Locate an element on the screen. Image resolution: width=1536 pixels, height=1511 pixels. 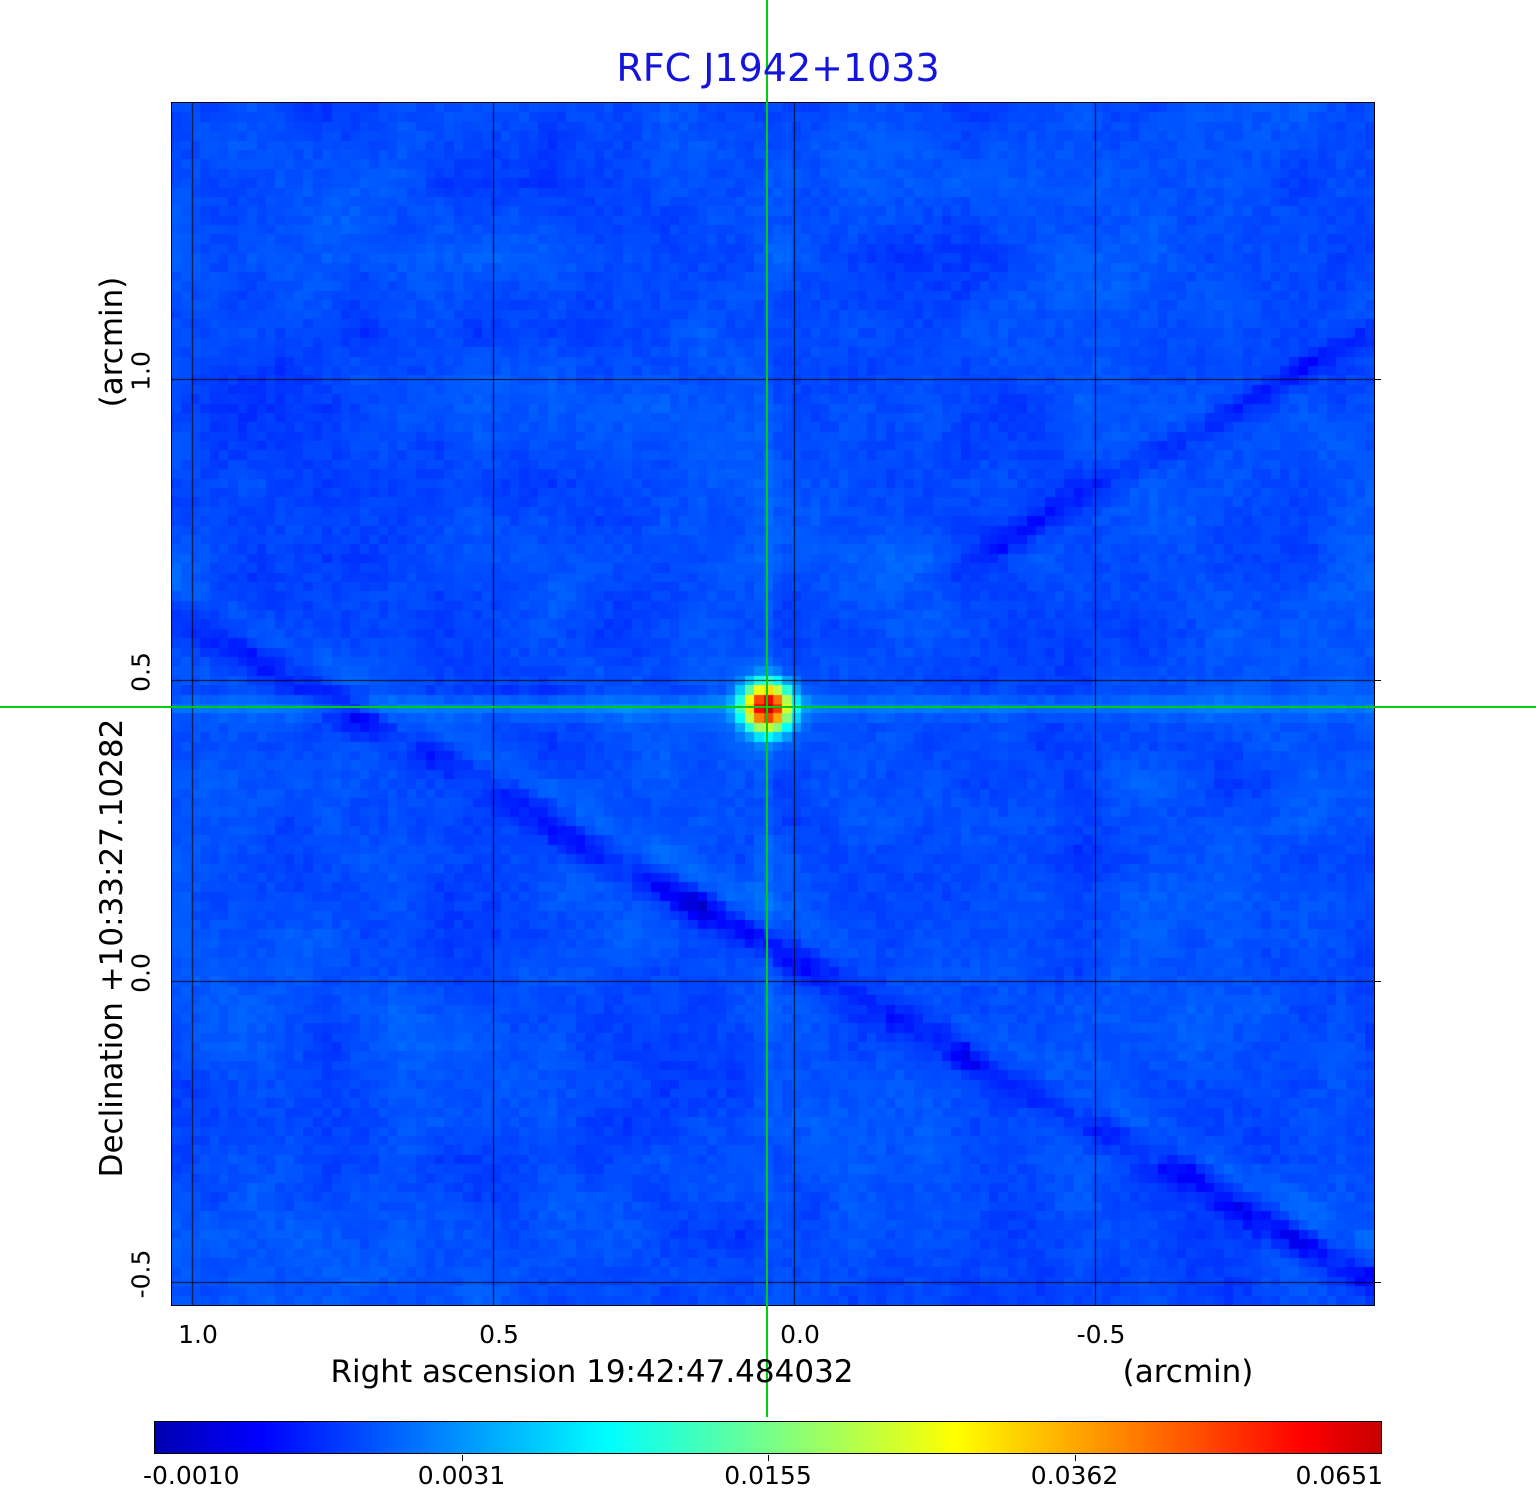
colorbar-label: 0.0362 is located at coordinates (1074, 1475).